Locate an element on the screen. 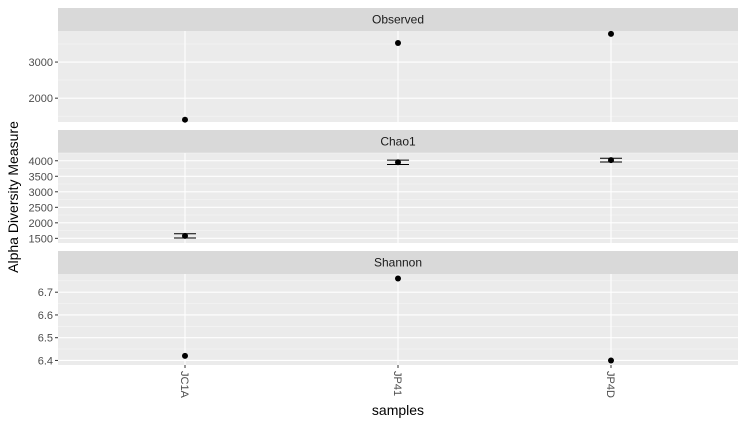 The width and height of the screenshot is (746, 426). x-axis: JC1A JP41 JP4D is located at coordinates (397, 382).